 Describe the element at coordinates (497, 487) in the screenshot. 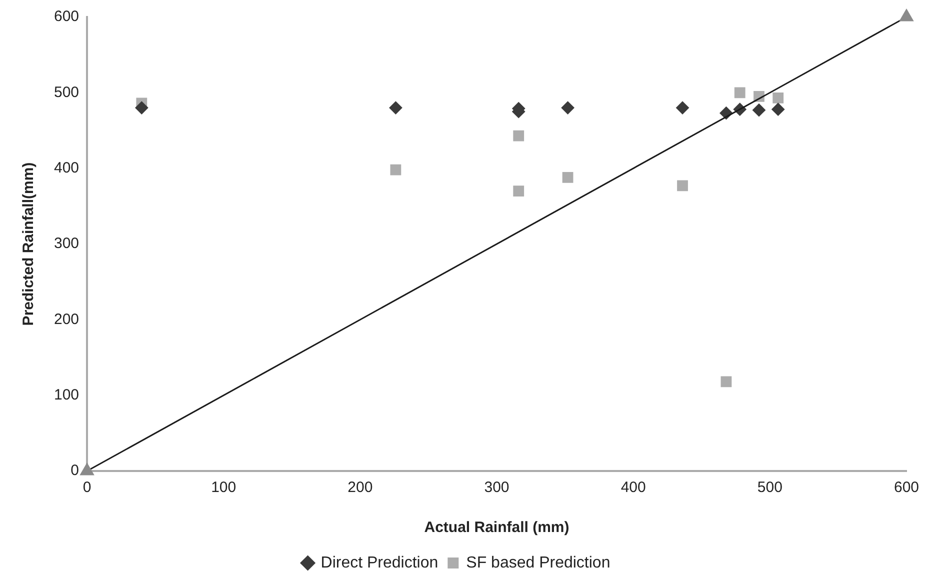

I see `x-tick-label: 300` at that location.